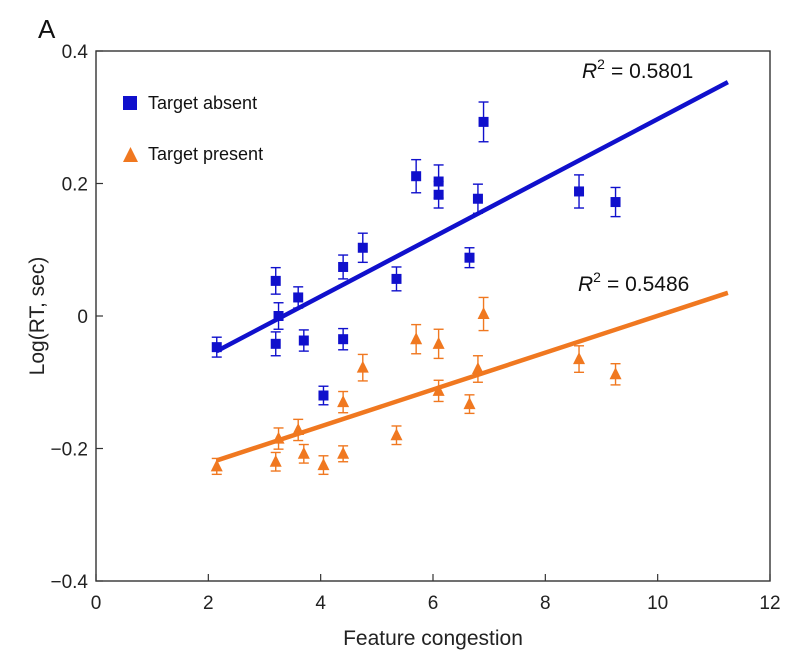 The image size is (808, 665). I want to click on y-tick-label: 0.4, so click(75, 52).